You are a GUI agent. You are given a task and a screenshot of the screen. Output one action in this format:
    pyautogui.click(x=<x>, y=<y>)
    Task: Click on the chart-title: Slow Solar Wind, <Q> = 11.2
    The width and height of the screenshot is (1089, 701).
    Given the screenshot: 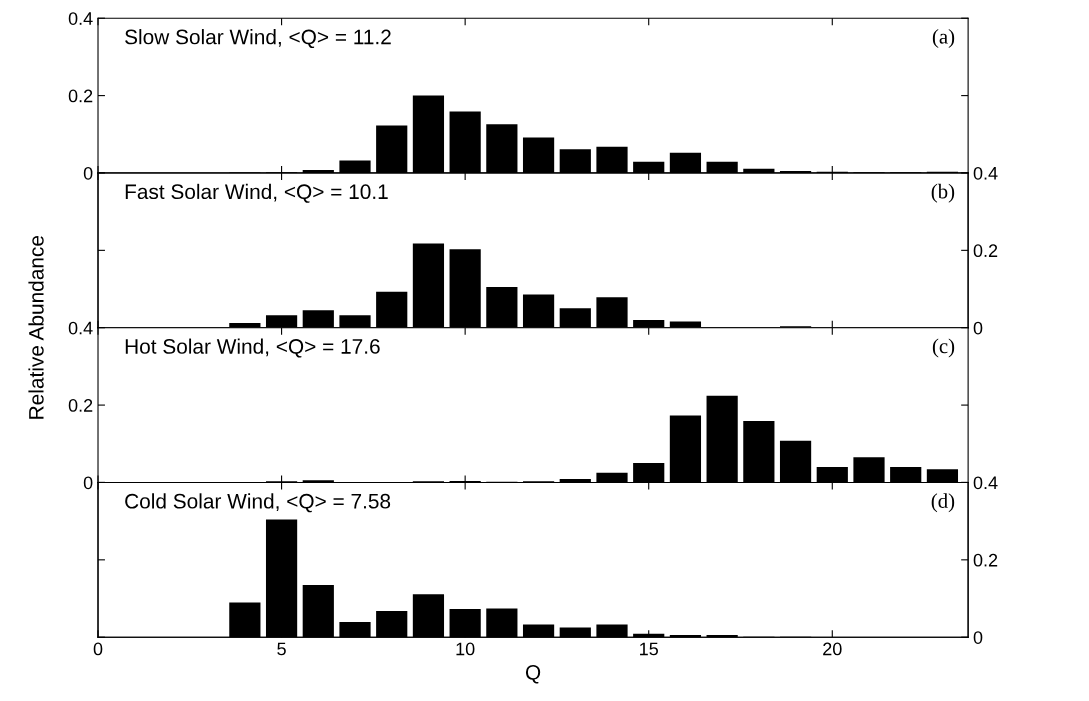 What is the action you would take?
    pyautogui.click(x=258, y=39)
    